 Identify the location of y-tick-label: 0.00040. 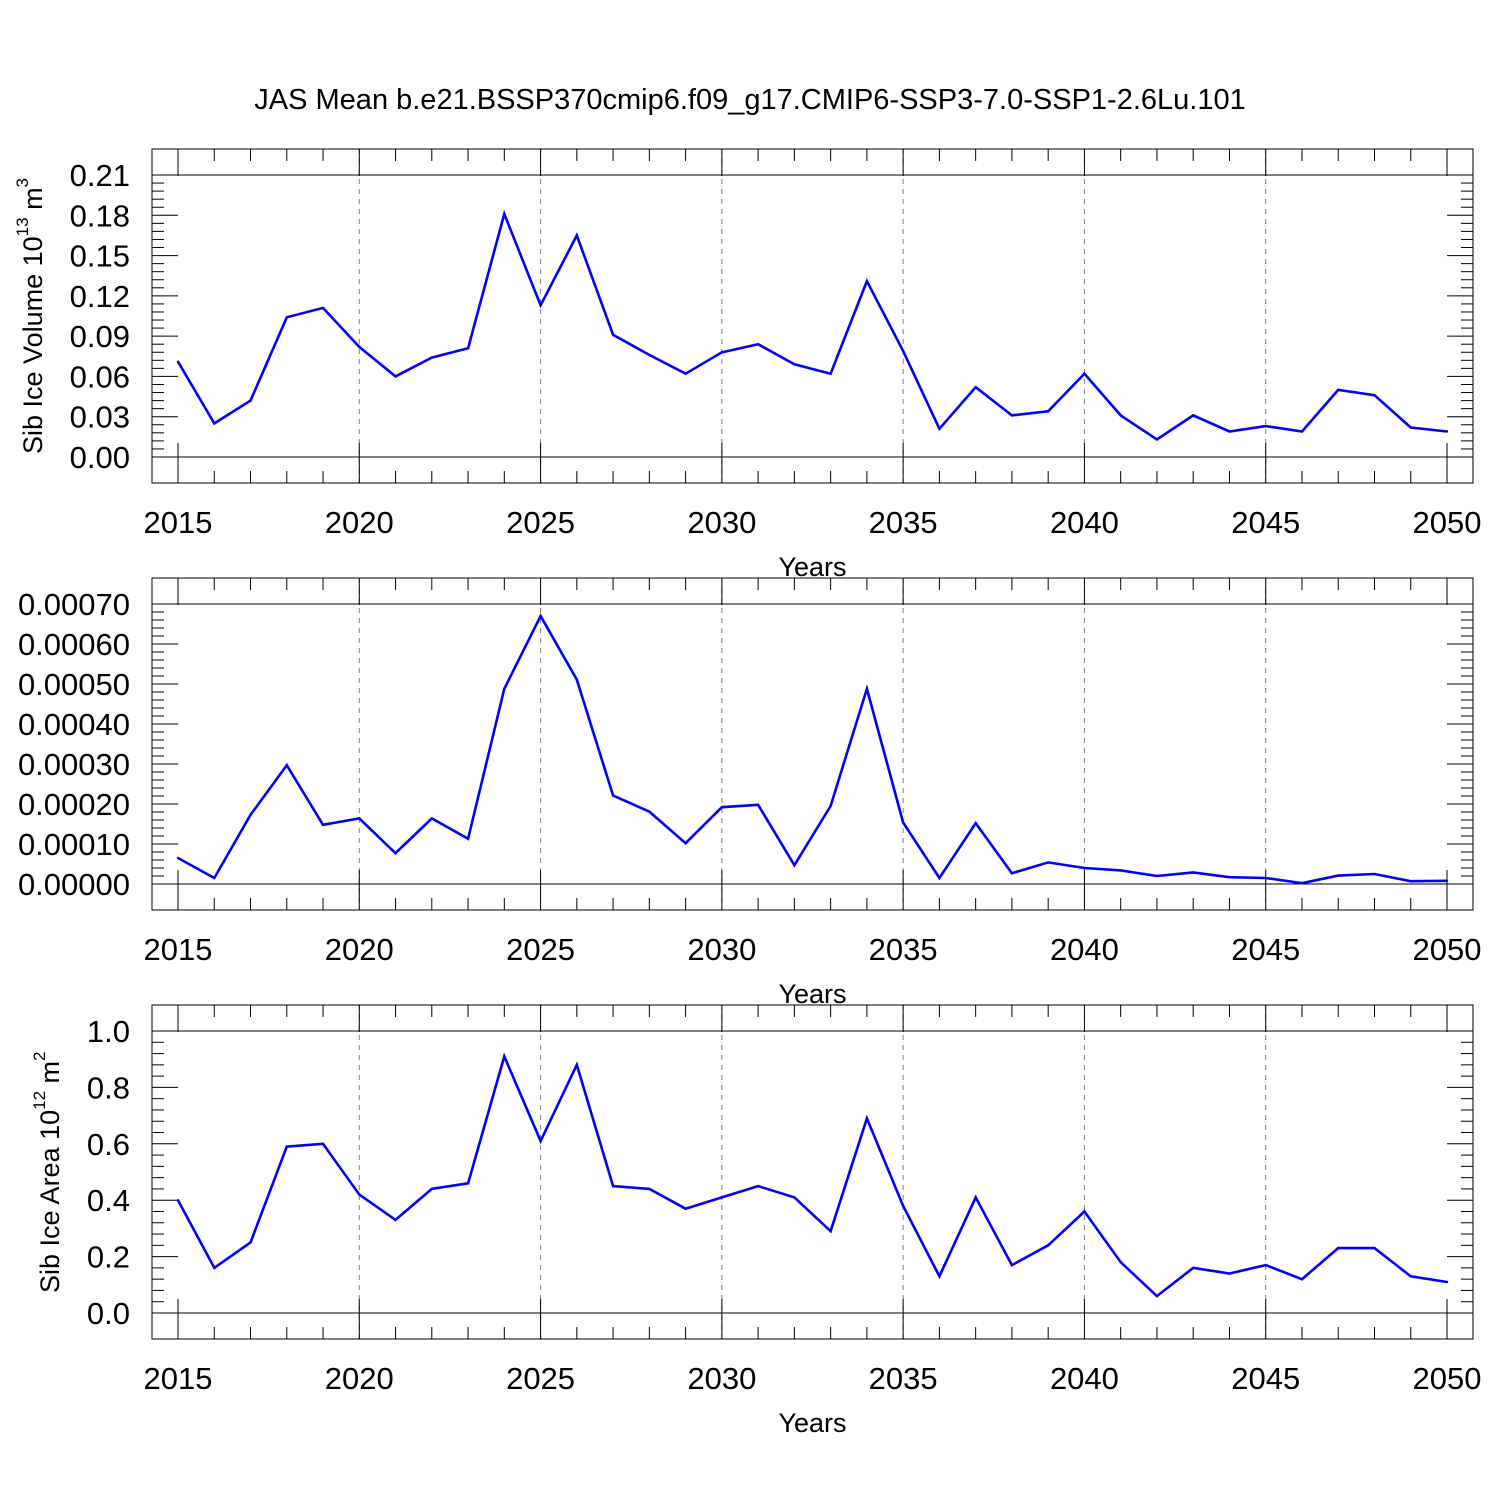
(74, 724).